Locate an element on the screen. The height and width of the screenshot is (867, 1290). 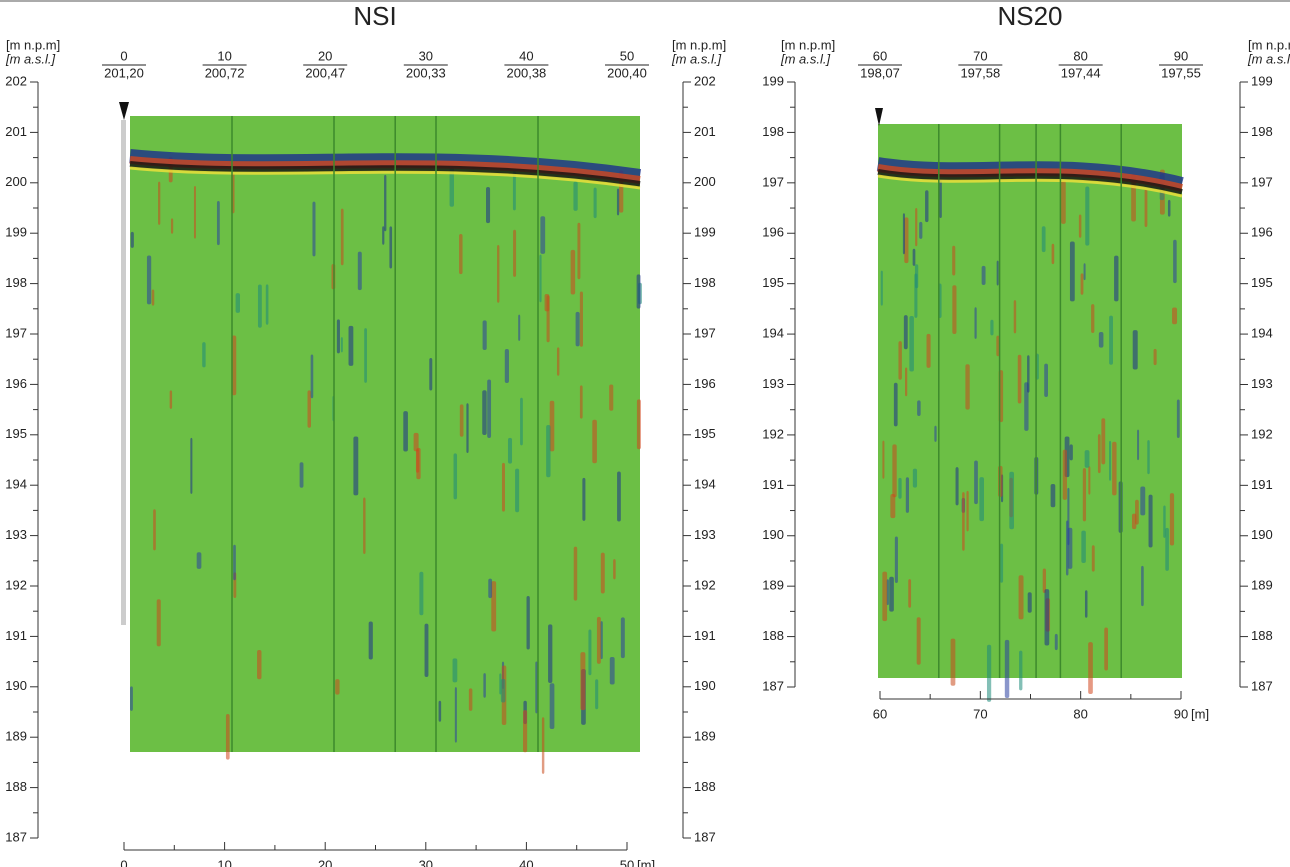
surface-reflection is located at coordinates (385, 178).